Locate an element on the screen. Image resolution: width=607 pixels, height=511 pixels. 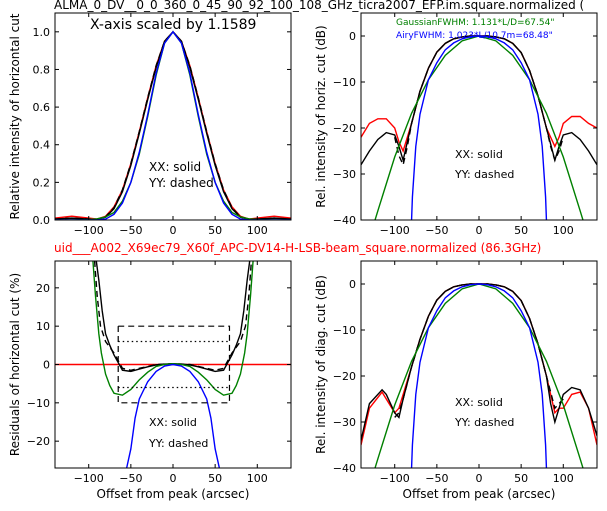
y-tick-label: 1.0 is located at coordinates (42, 32).